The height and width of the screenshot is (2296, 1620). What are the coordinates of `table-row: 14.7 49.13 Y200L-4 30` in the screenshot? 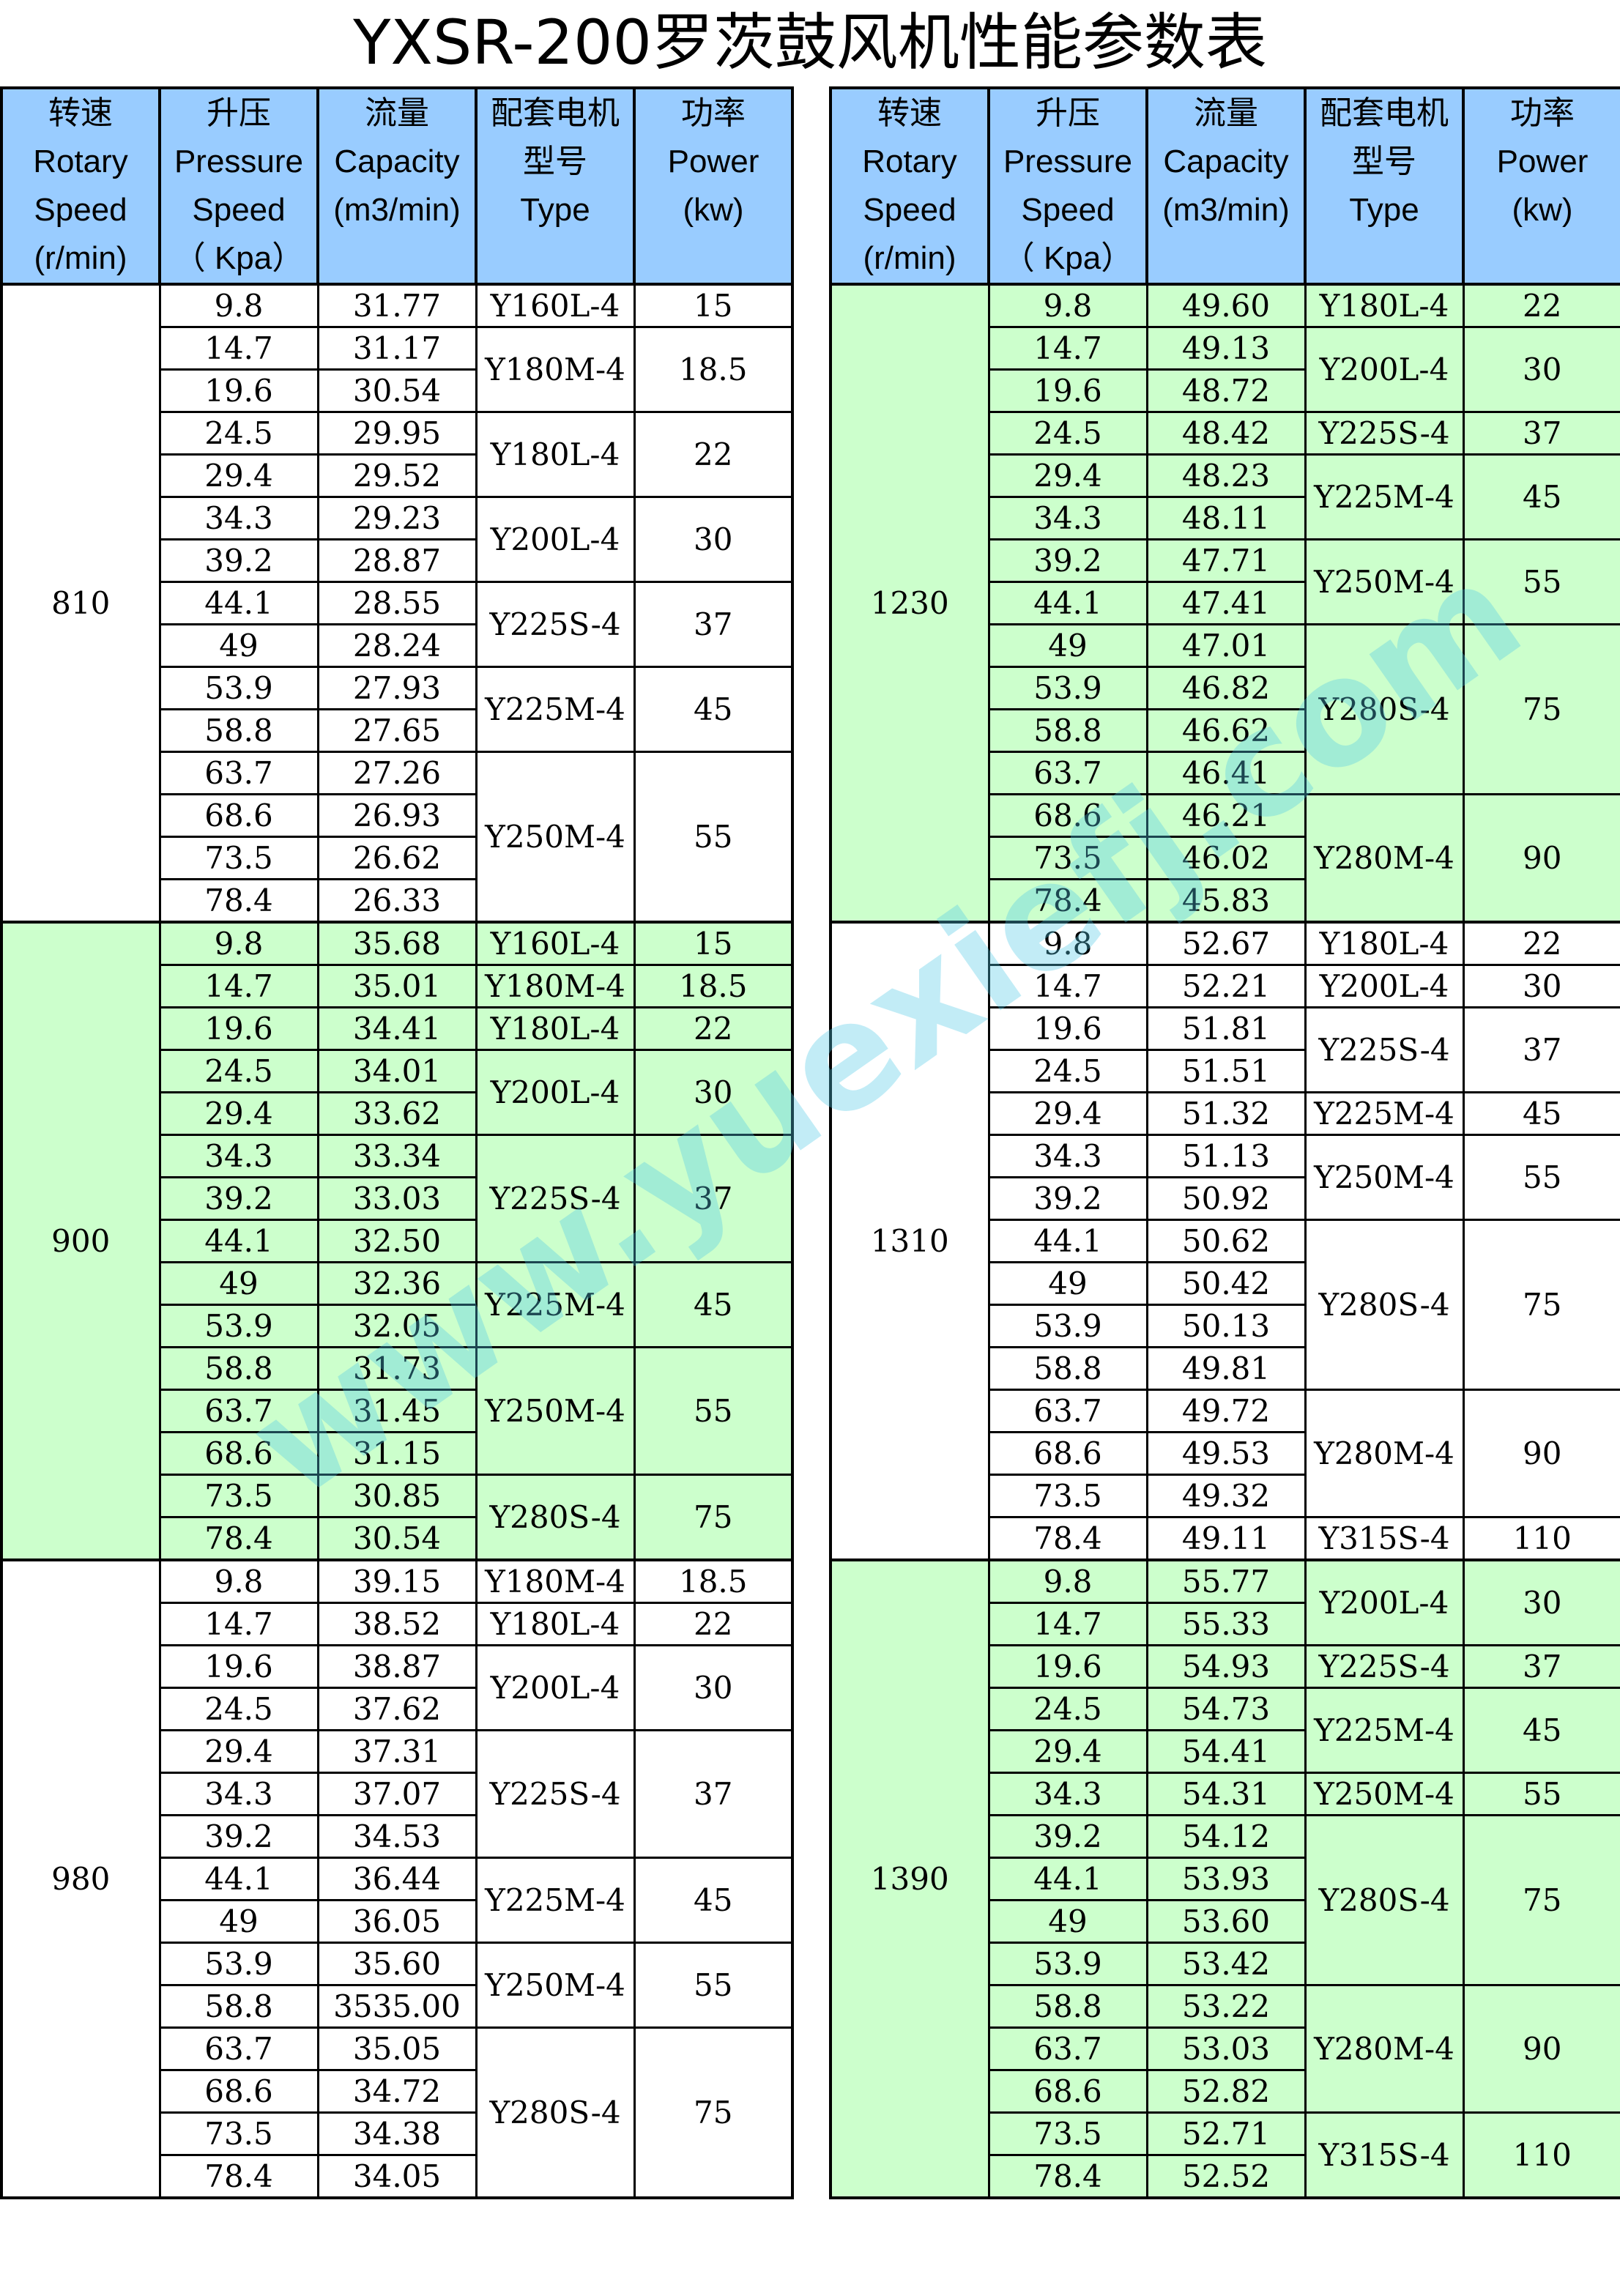 It's located at (1225, 369).